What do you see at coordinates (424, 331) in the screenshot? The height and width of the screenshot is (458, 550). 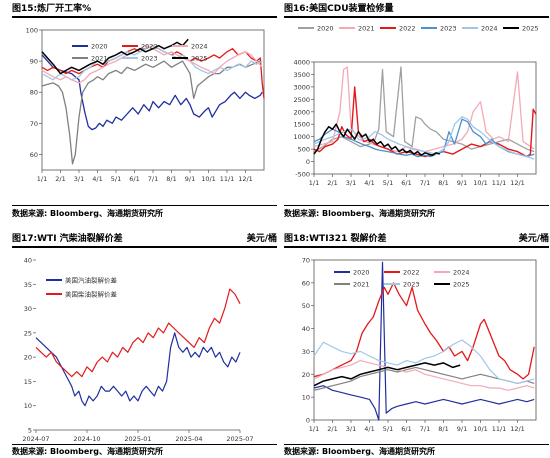 I see `series-line-2022` at bounding box center [424, 331].